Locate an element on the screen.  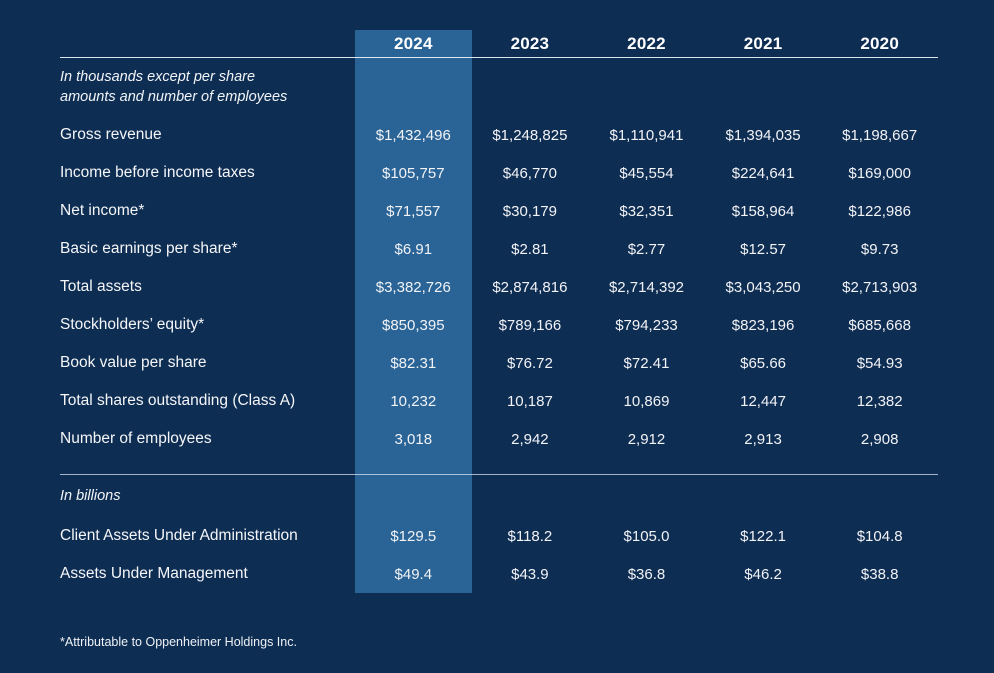
cell-value: $2.77 is located at coordinates (646, 249).